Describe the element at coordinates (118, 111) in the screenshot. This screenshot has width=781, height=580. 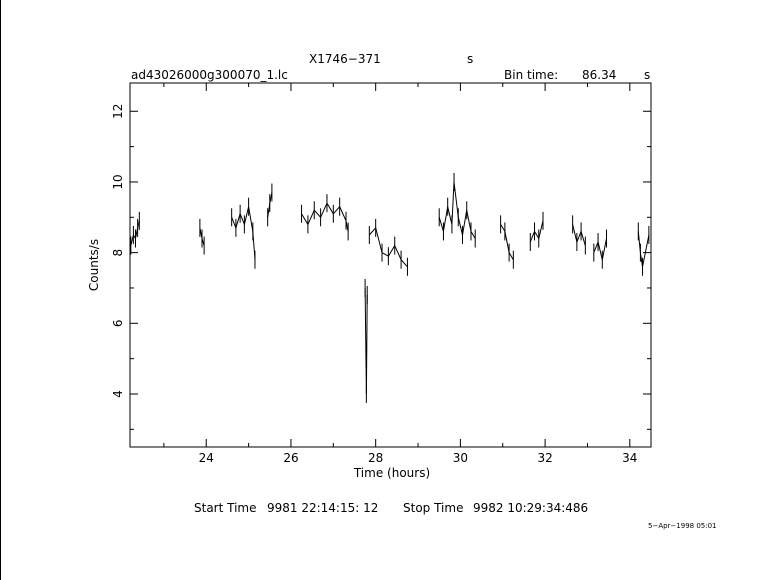
I see `y-tick-label: 12` at that location.